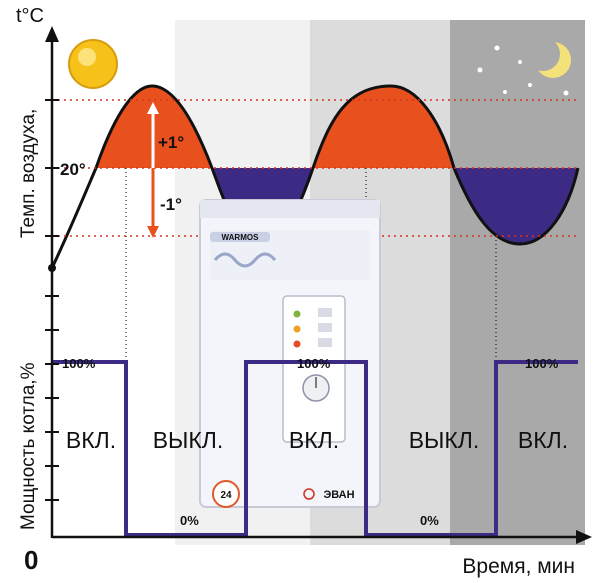 This screenshot has height=583, width=600. I want to click on y-axis-unit: t°C, so click(30, 16).